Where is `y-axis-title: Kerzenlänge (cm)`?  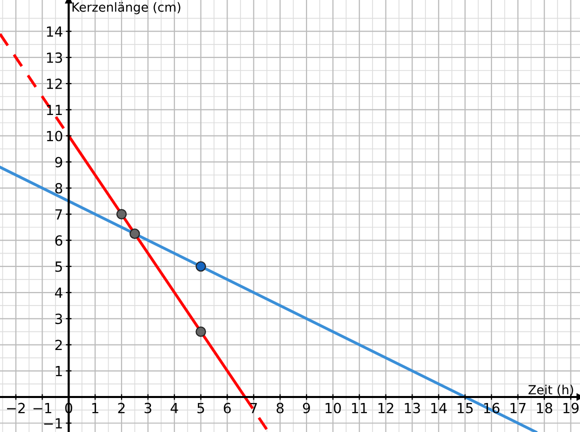
y-axis-title: Kerzenlänge (cm) is located at coordinates (126, 8).